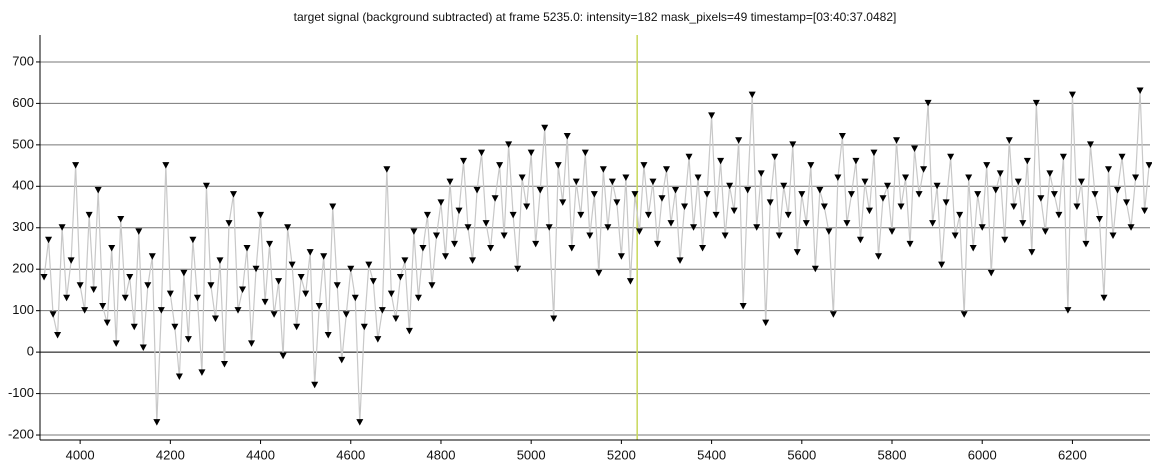 This screenshot has height=473, width=1152. Describe the element at coordinates (23, 268) in the screenshot. I see `y-tick-label: 200` at that location.